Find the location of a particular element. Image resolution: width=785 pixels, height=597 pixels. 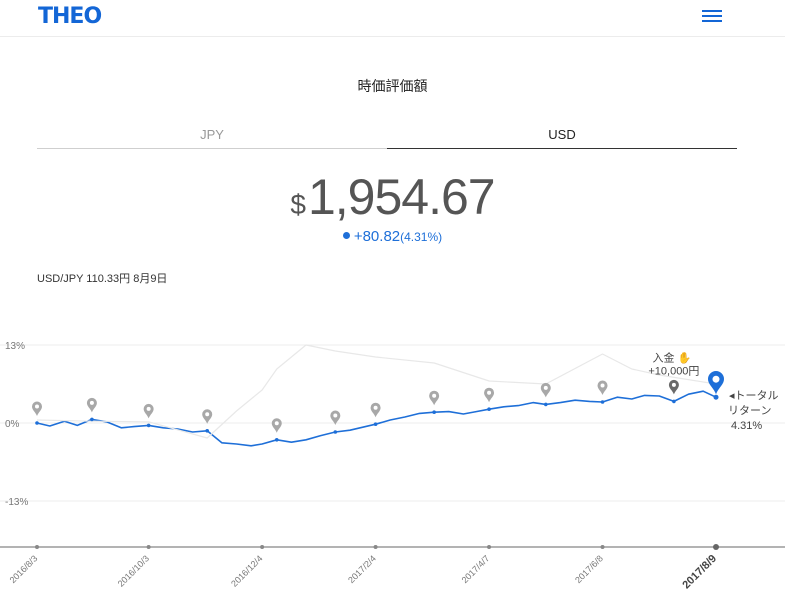

current-point is located at coordinates (716, 397).